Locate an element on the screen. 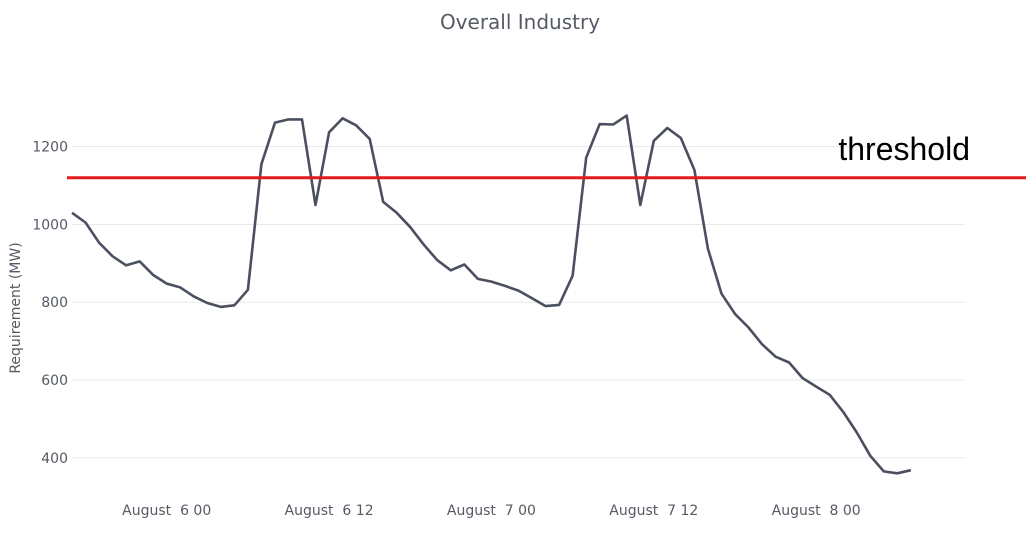 Image resolution: width=1026 pixels, height=539 pixels. y-tick-label: 400 is located at coordinates (54, 459).